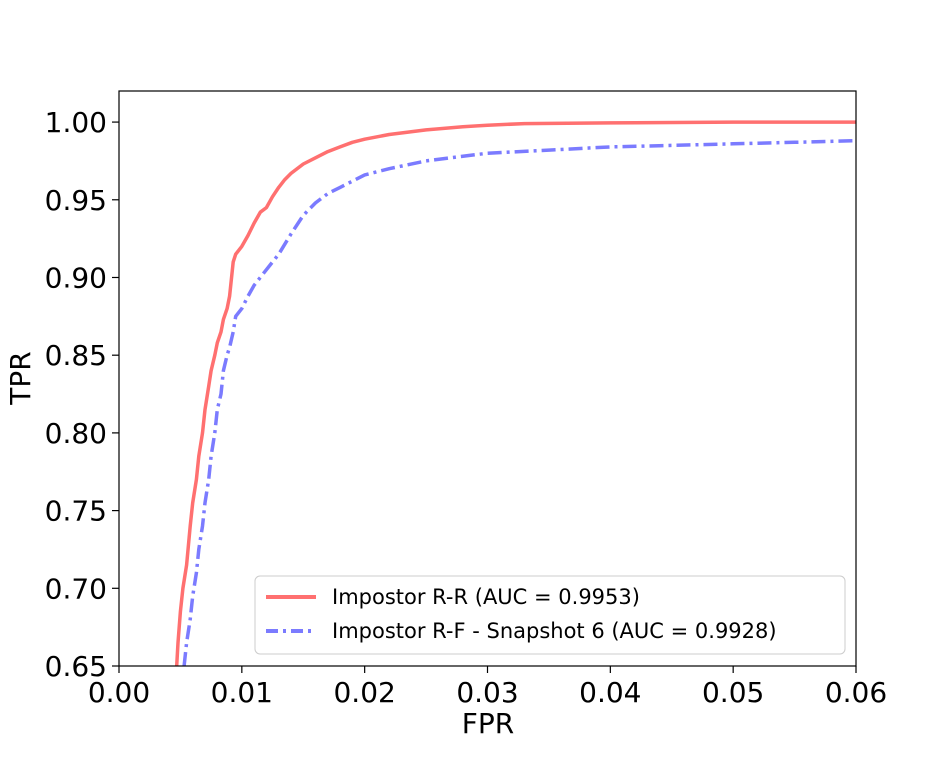  I want to click on x-tick-label: 0.06, so click(856, 692).